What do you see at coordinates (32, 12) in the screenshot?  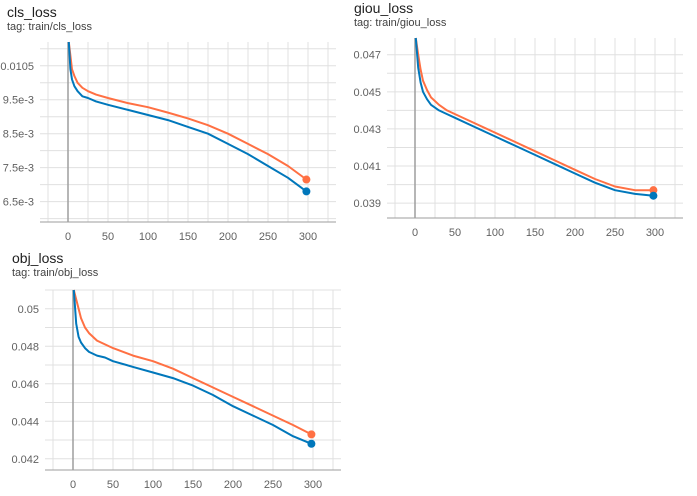 I see `chart-title: cls_loss` at bounding box center [32, 12].